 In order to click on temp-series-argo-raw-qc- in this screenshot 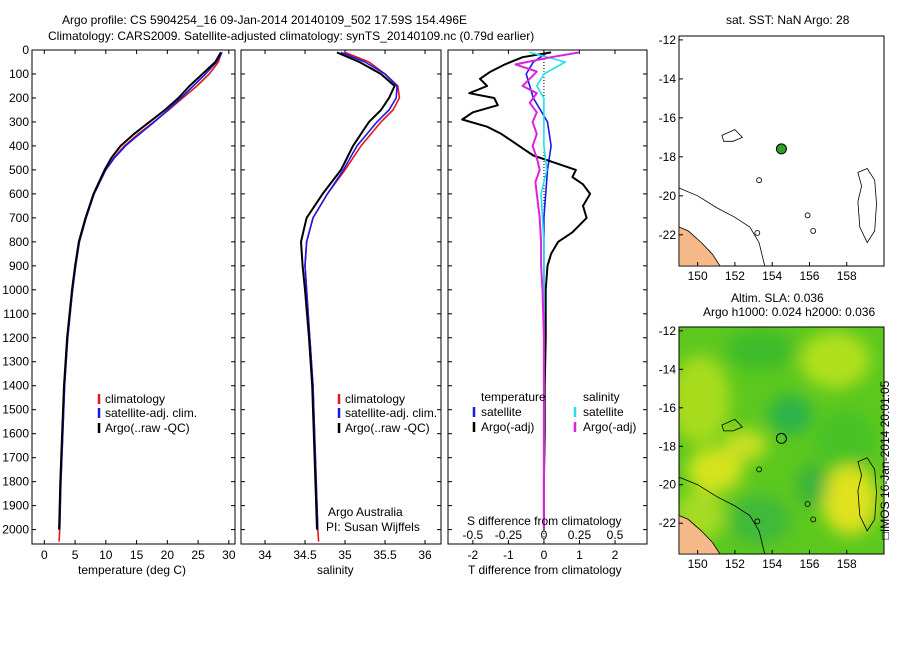, I will do `click(140, 290)`.